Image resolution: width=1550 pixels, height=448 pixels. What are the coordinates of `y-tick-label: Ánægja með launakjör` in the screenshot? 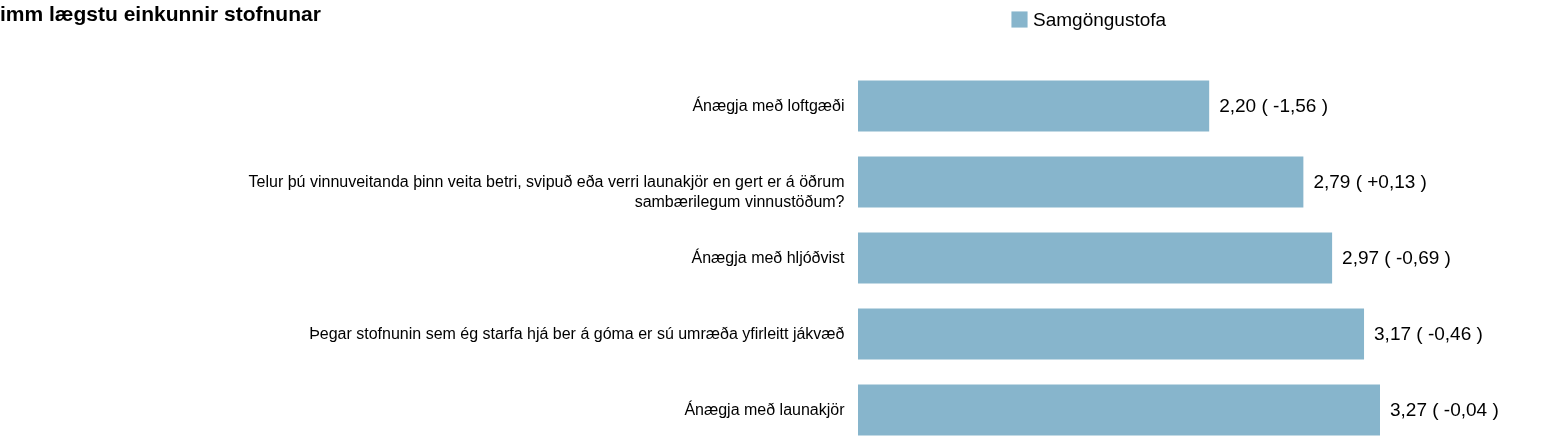 It's located at (765, 409).